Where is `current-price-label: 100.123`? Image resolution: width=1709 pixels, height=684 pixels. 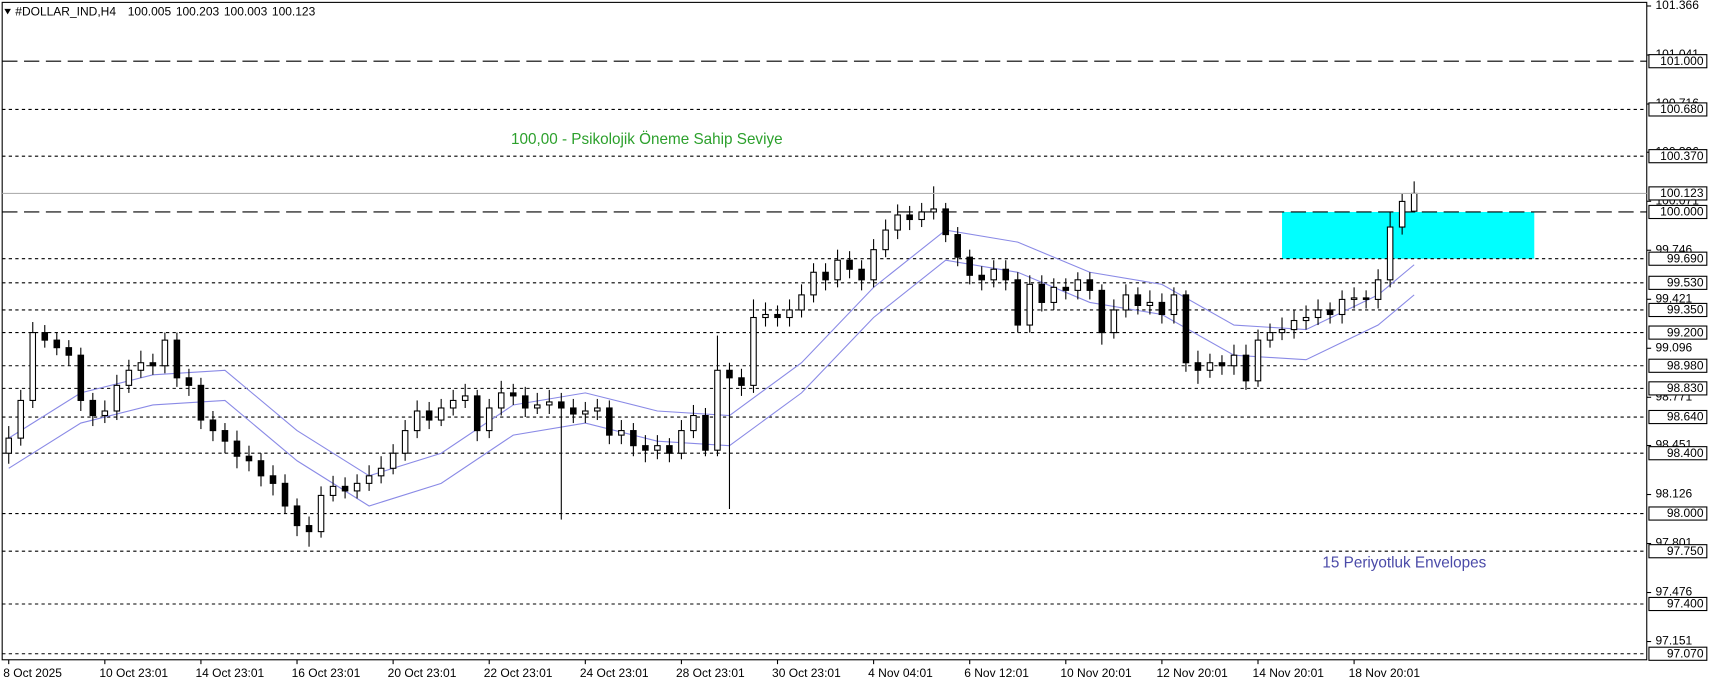
current-price-label: 100.123 is located at coordinates (1682, 193).